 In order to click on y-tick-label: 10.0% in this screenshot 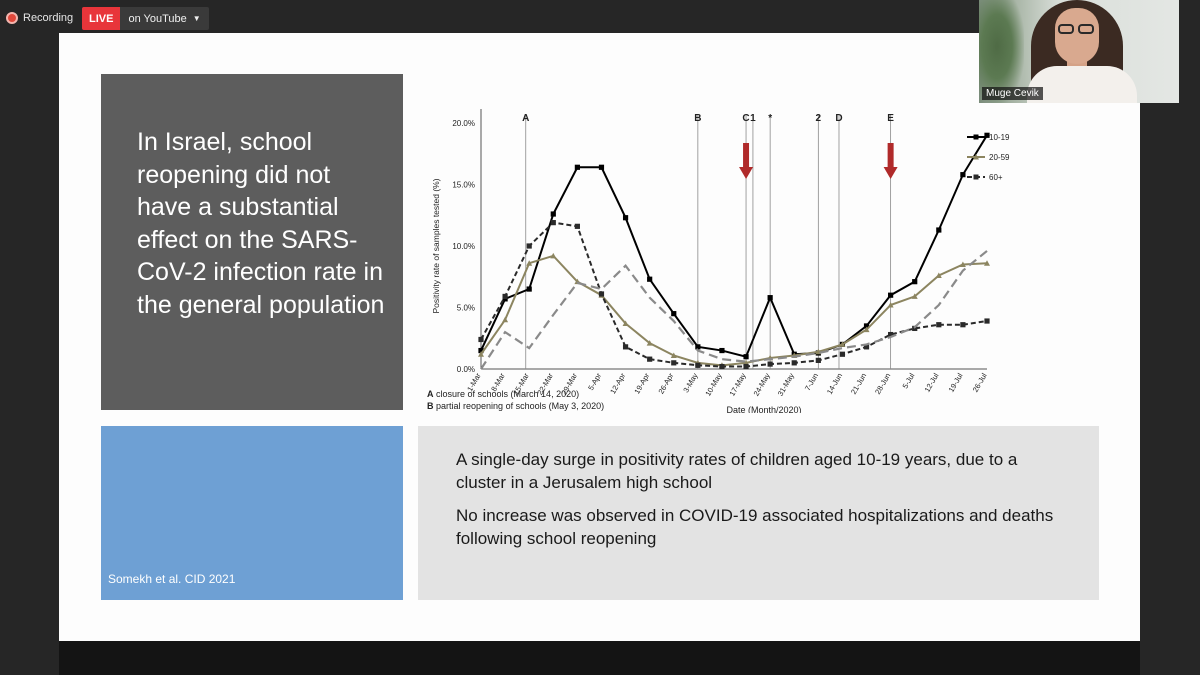, I will do `click(463, 246)`.